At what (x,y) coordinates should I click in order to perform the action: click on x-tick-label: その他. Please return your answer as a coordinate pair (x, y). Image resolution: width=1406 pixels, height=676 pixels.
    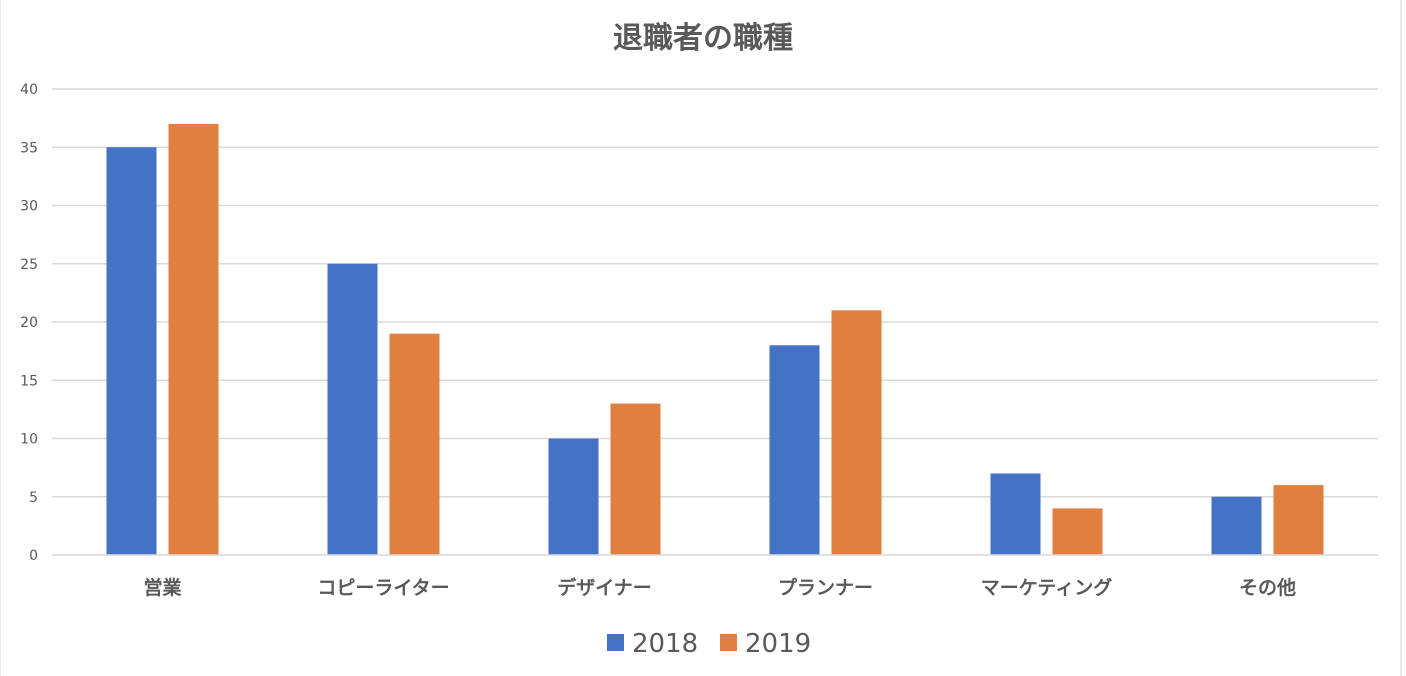
    Looking at the image, I should click on (1267, 587).